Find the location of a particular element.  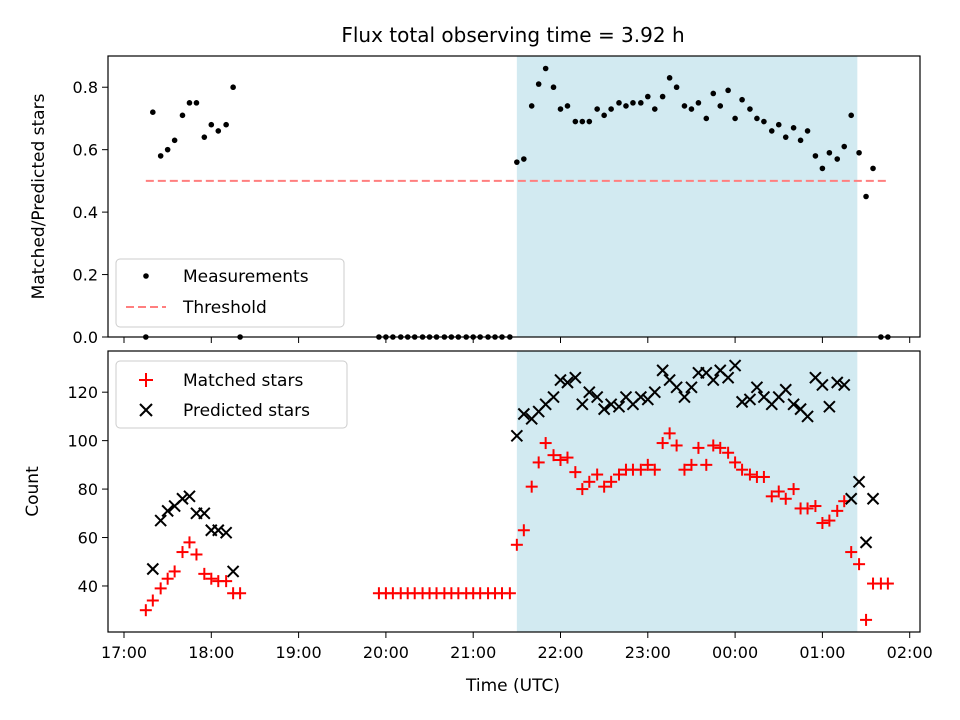

x-tick-label: 17:00 is located at coordinates (124, 652).